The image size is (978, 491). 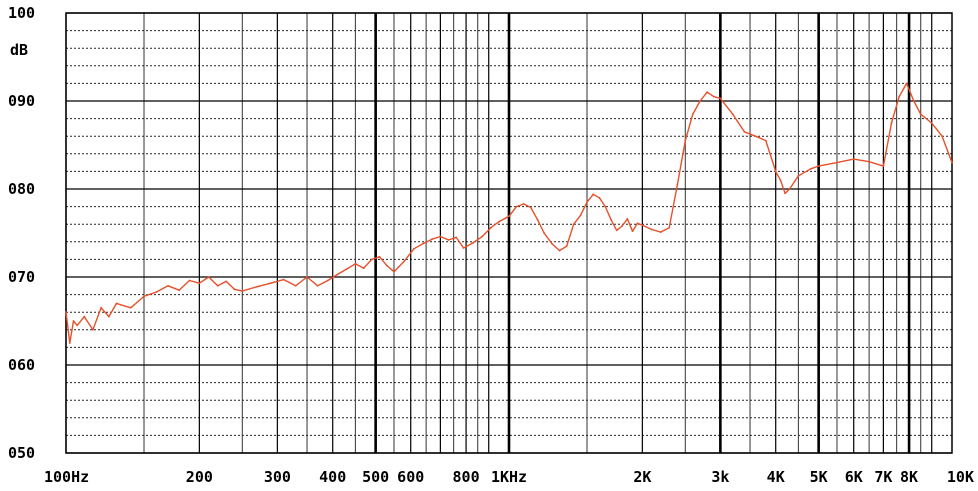 What do you see at coordinates (883, 477) in the screenshot?
I see `x-tick-label: 7K` at bounding box center [883, 477].